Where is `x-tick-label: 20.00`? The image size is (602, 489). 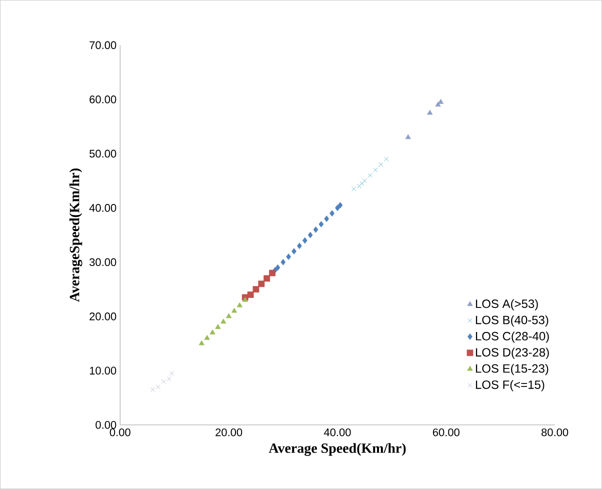
x-tick-label: 20.00 is located at coordinates (229, 432).